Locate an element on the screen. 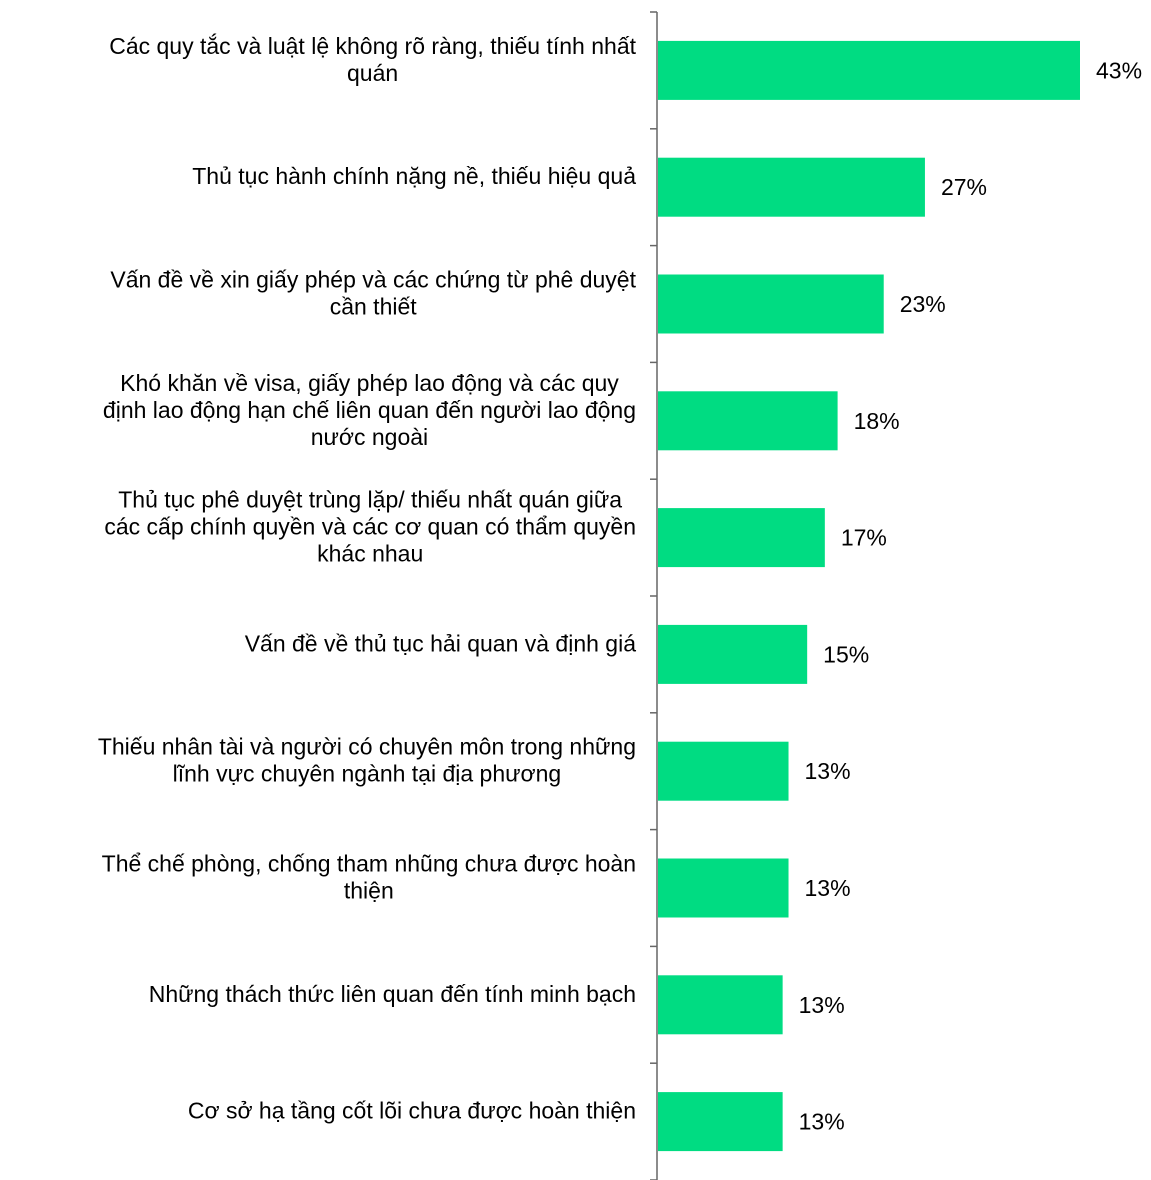  value-label-3: 23% is located at coordinates (923, 304).